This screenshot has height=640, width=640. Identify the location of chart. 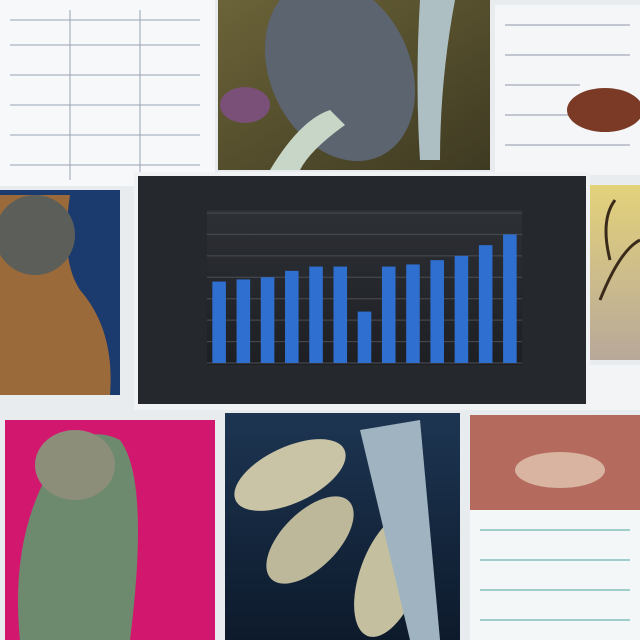
(364, 288).